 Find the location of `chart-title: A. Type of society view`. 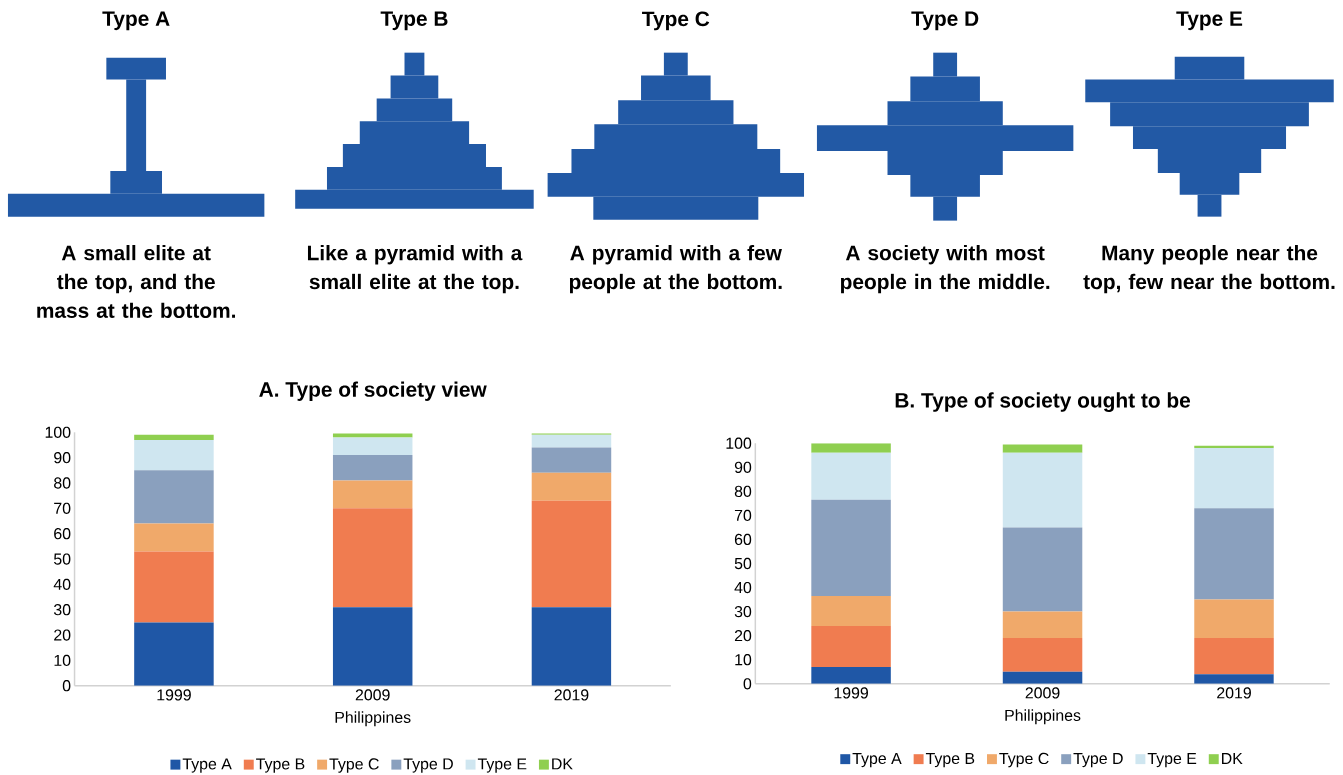

chart-title: A. Type of society view is located at coordinates (373, 391).